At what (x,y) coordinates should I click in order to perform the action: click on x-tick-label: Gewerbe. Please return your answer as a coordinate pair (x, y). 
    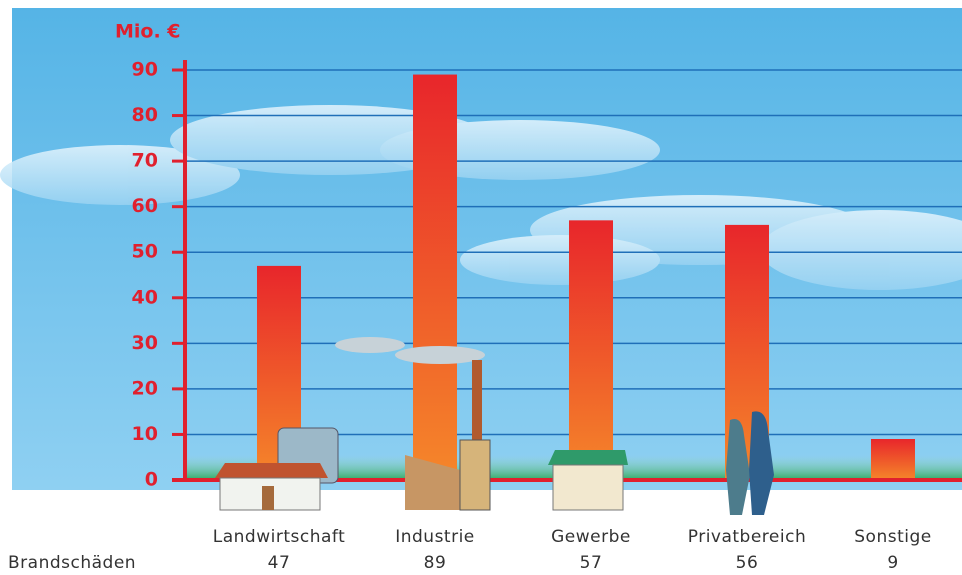
    Looking at the image, I should click on (591, 537).